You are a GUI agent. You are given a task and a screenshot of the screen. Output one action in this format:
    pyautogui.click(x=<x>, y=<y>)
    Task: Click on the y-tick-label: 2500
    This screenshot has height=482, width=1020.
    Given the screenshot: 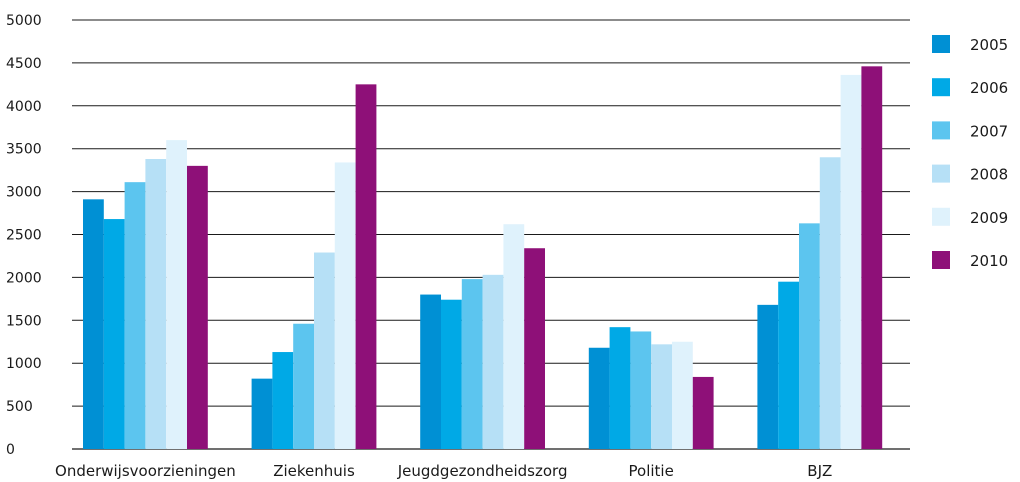 What is the action you would take?
    pyautogui.click(x=24, y=236)
    